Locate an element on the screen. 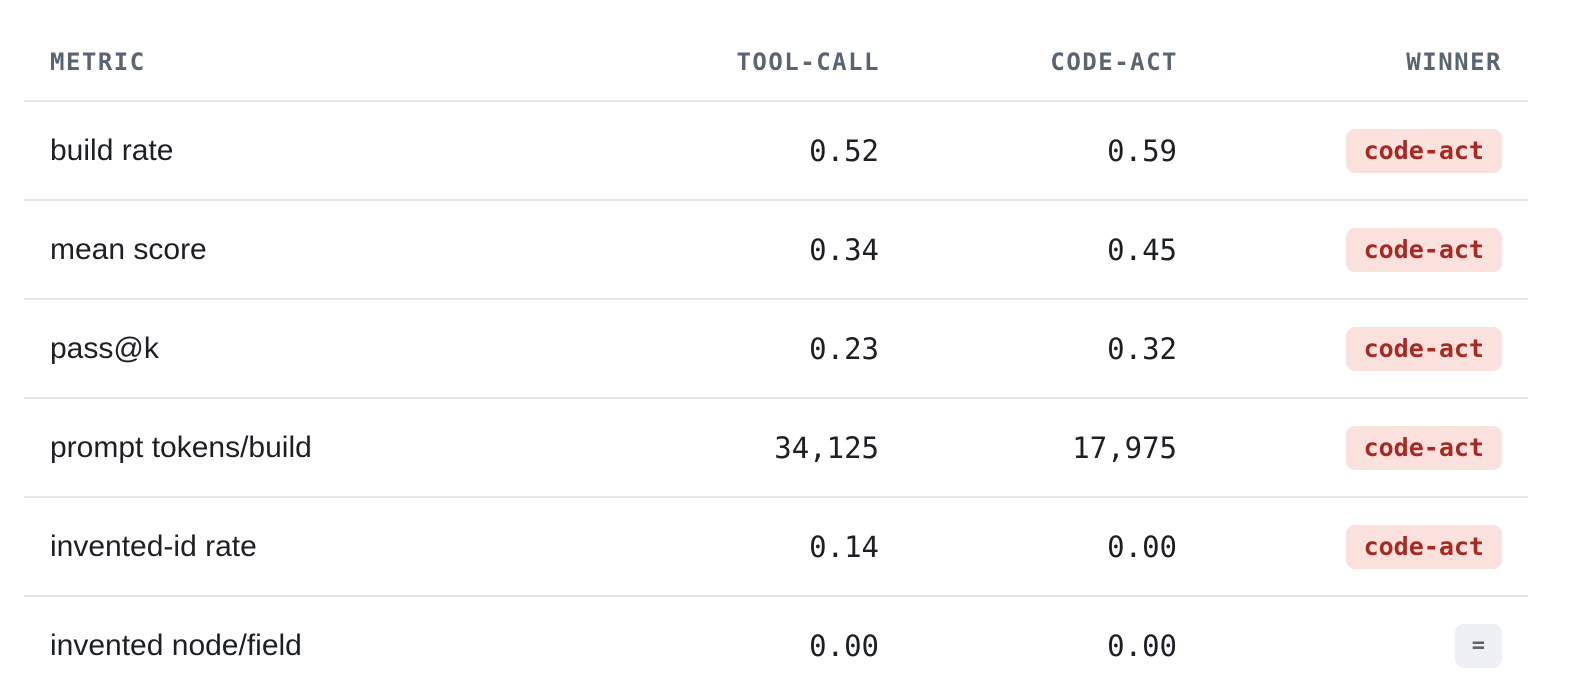  header-tool-call: TOOL-CALL is located at coordinates (737, 63).